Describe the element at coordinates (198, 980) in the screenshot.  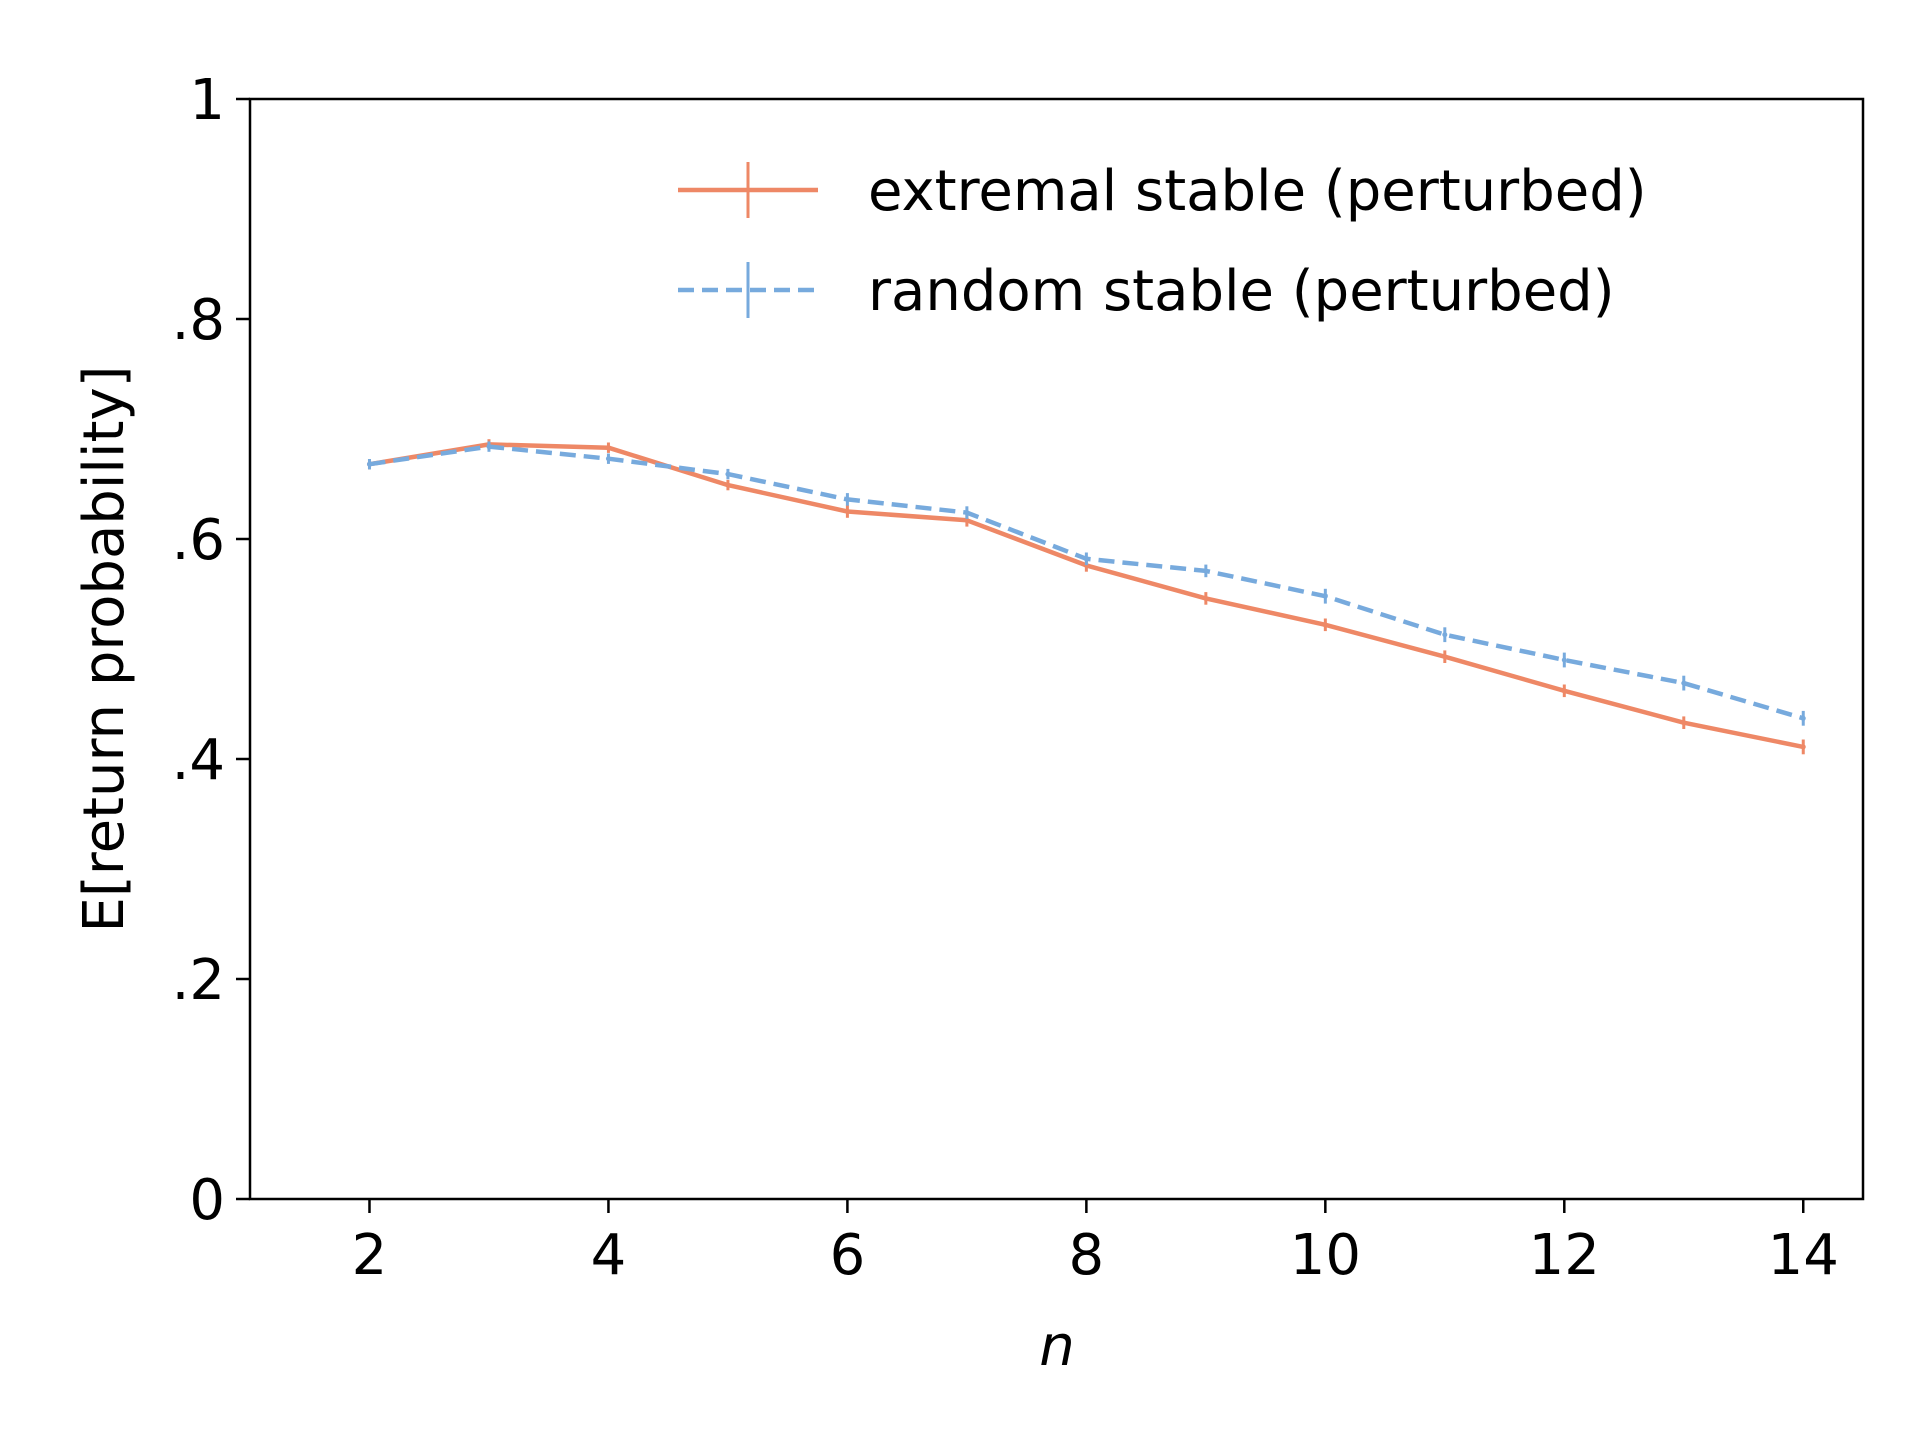
I see `y-tick-label: .2` at that location.